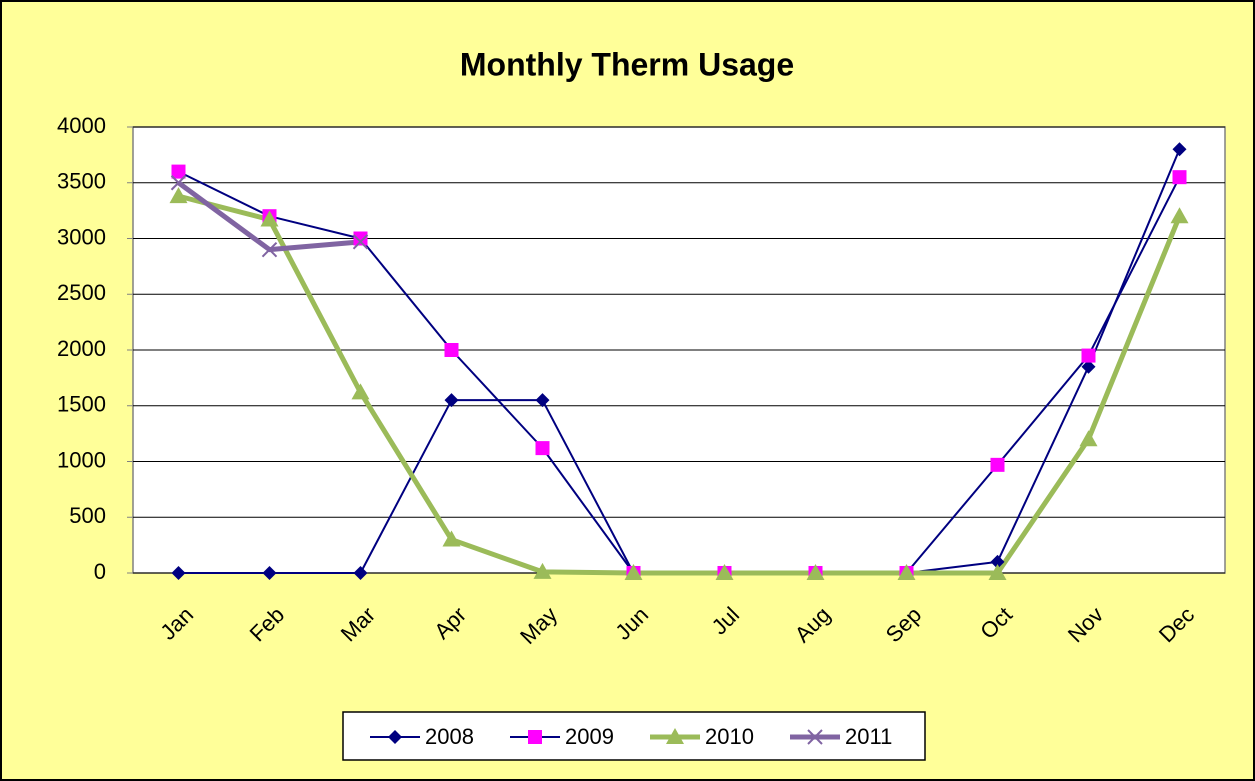 Image resolution: width=1255 pixels, height=781 pixels. I want to click on legend-label: 2011, so click(868, 736).